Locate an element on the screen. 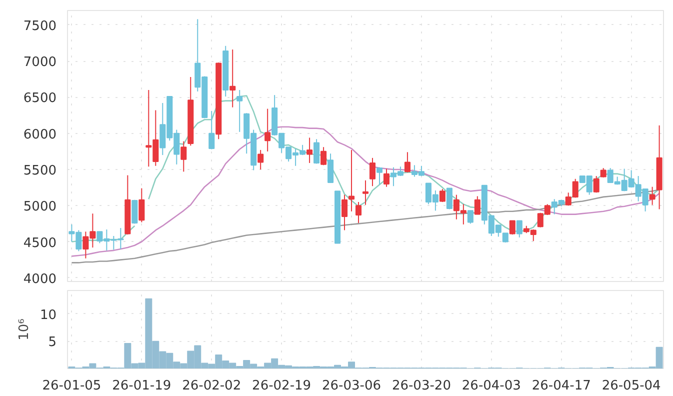  x-tick-label: 26-01-05 is located at coordinates (72, 386).